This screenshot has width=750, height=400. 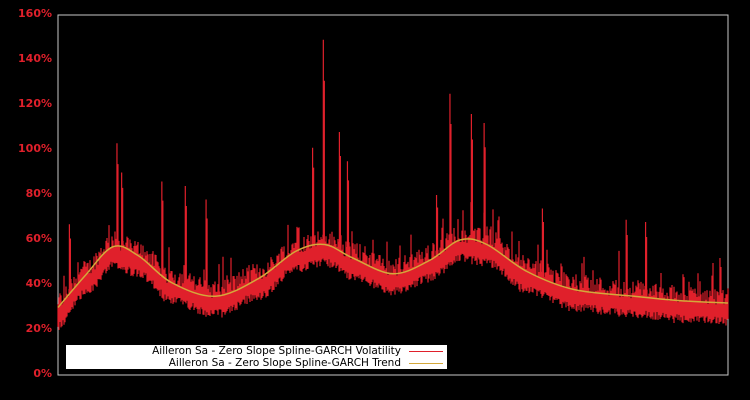 What do you see at coordinates (38, 328) in the screenshot?
I see `y-tick-label: 20%` at bounding box center [38, 328].